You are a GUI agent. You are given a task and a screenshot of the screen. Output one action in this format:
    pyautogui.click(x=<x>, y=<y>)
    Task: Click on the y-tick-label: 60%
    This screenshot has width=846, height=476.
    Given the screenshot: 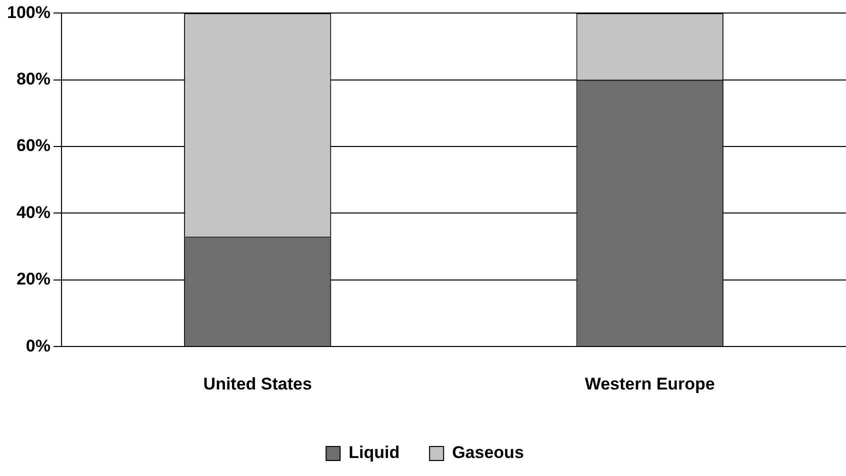 What is the action you would take?
    pyautogui.click(x=33, y=146)
    